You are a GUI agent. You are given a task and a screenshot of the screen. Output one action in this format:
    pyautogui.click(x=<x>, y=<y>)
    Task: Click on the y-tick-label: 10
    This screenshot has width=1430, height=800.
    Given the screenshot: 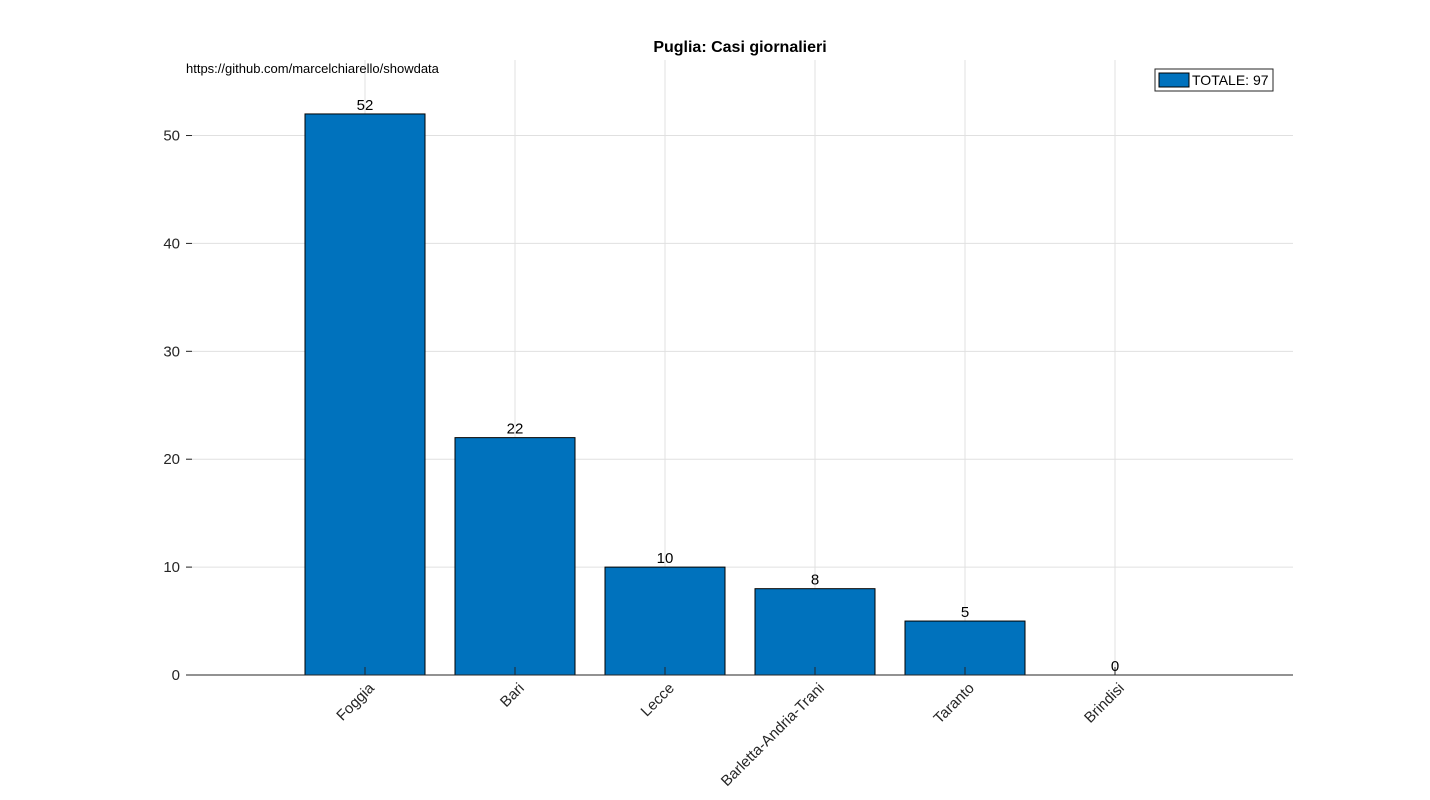 What is the action you would take?
    pyautogui.click(x=171, y=567)
    